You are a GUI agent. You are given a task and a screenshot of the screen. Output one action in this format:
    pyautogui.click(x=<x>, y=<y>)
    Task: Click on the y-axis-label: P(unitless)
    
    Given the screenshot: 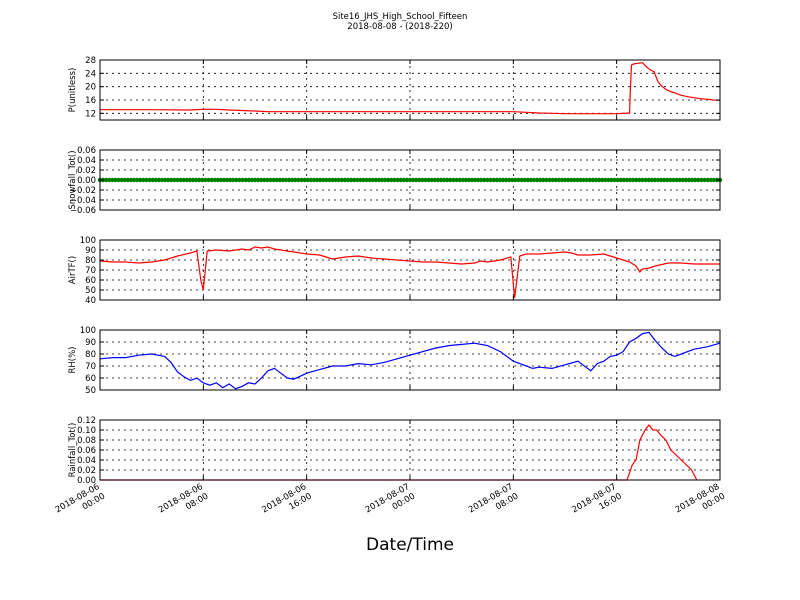 What is the action you would take?
    pyautogui.click(x=73, y=90)
    